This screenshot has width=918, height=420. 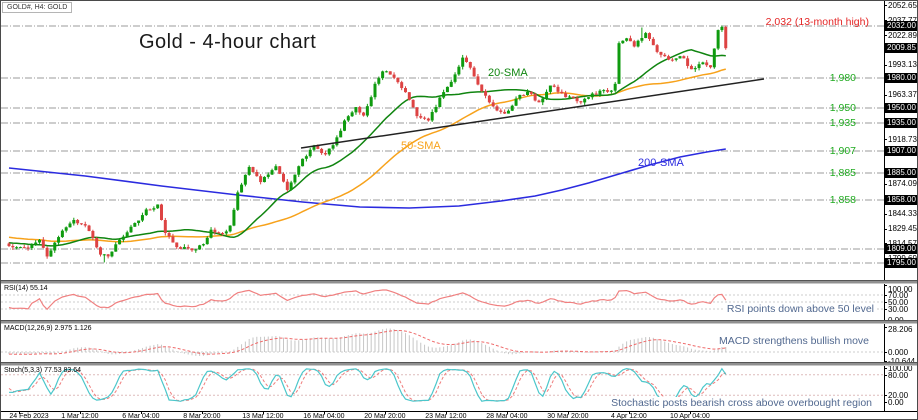 What do you see at coordinates (507, 416) in the screenshot?
I see `time-axis-label: 28 Mar 04:00` at bounding box center [507, 416].